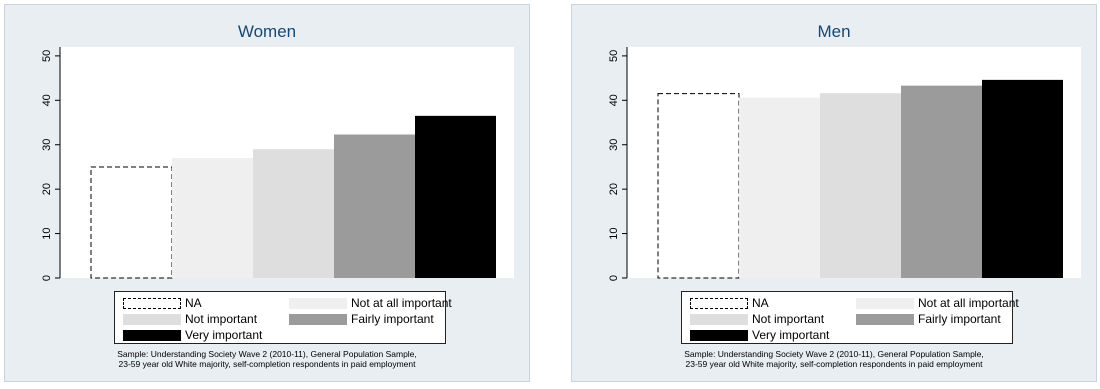 The height and width of the screenshot is (389, 1100). Describe the element at coordinates (834, 31) in the screenshot. I see `chart-title: Men` at that location.